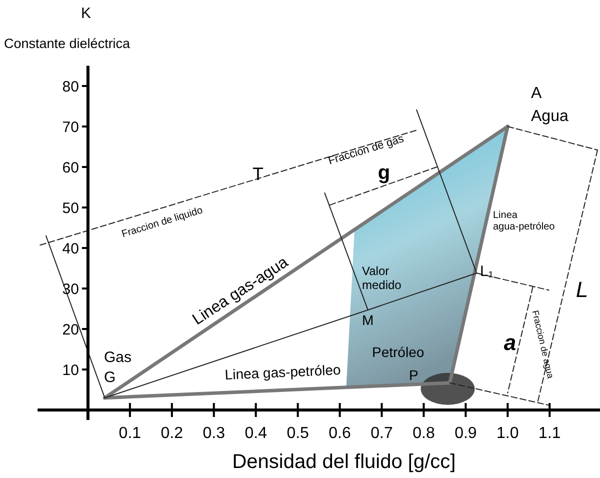 The height and width of the screenshot is (478, 600). Describe the element at coordinates (258, 174) in the screenshot. I see `annotation: T` at that location.